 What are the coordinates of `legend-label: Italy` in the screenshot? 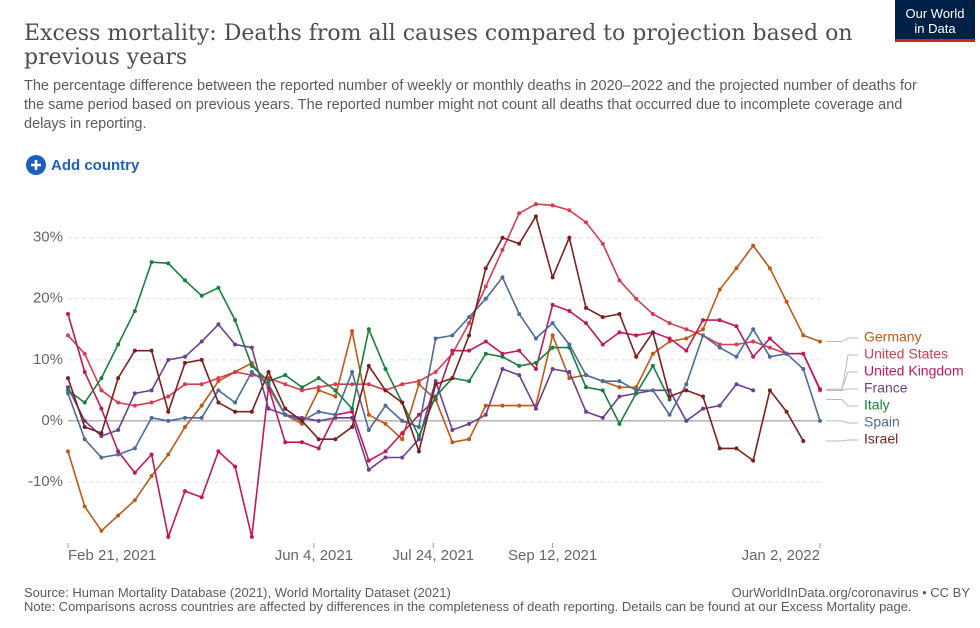 It's located at (877, 405).